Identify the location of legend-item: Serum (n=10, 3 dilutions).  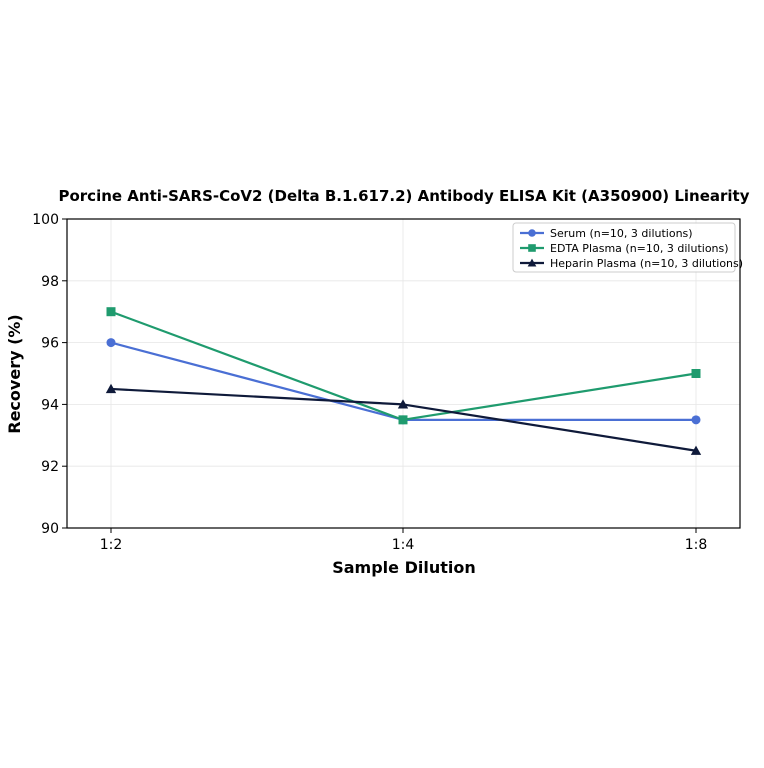
(606, 233).